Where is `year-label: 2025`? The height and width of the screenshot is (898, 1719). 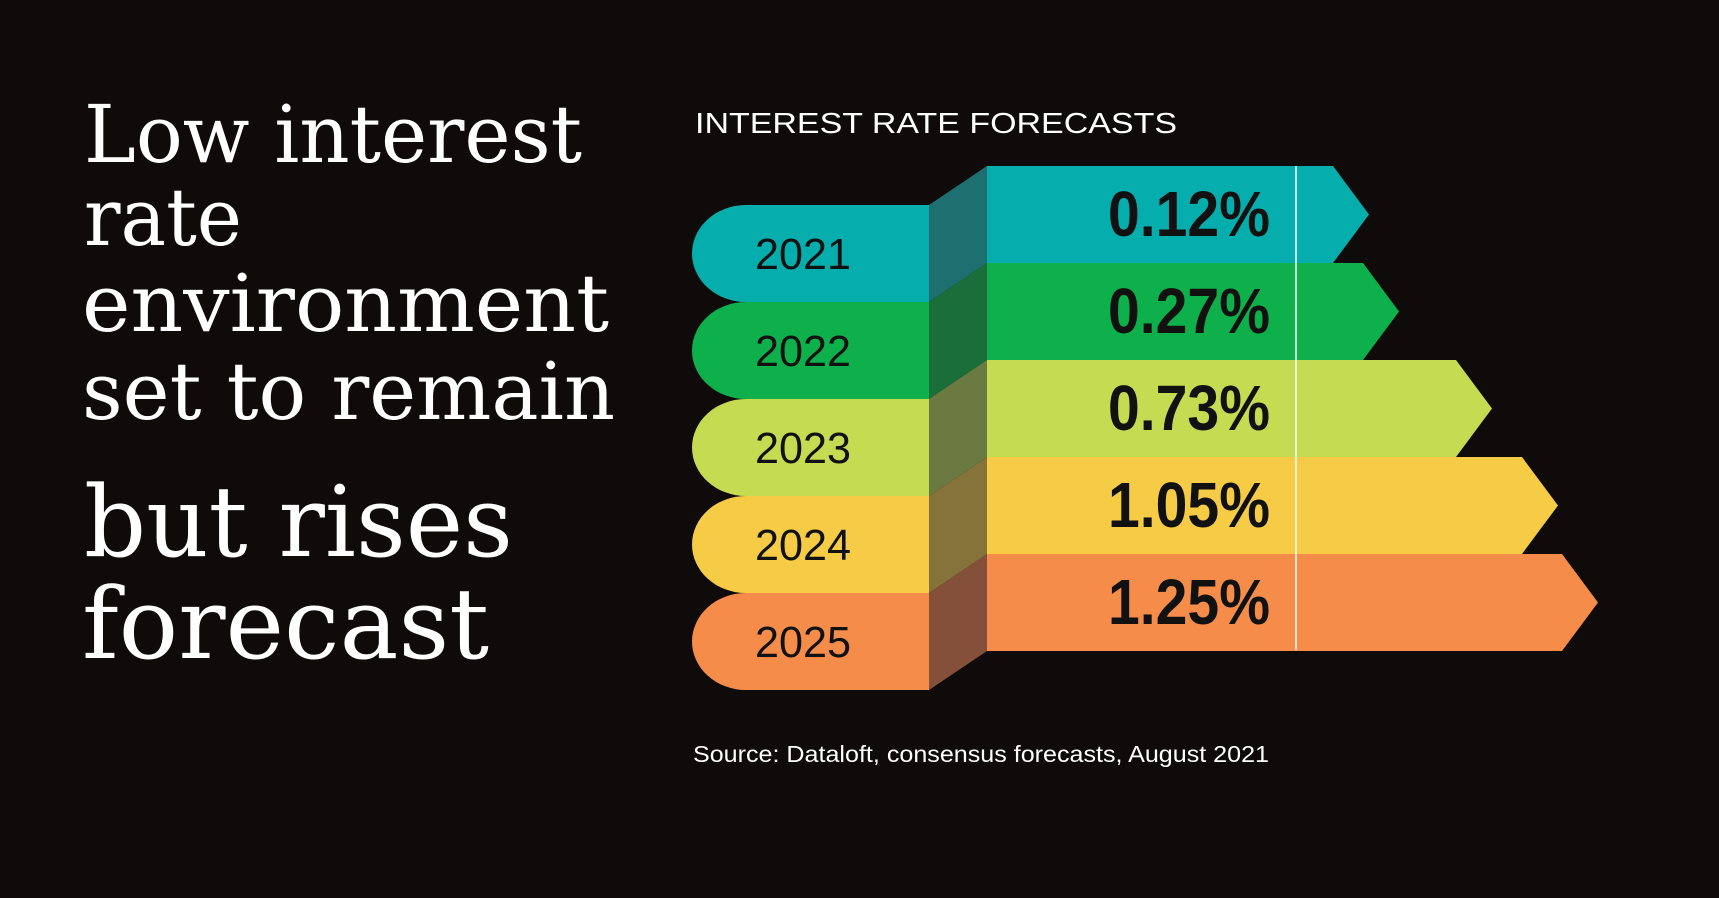 year-label: 2025 is located at coordinates (803, 642).